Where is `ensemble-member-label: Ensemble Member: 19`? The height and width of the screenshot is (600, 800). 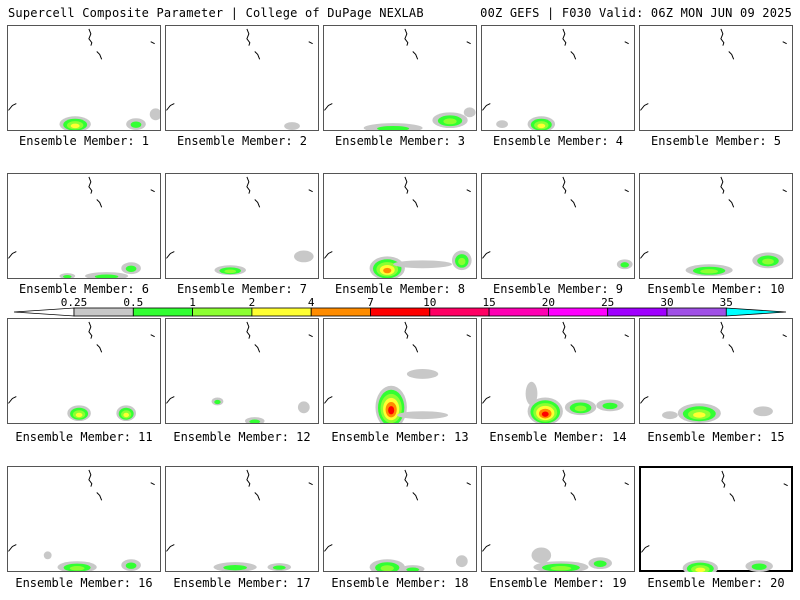
ensemble-member-label: Ensemble Member: 19 is located at coordinates (558, 583).